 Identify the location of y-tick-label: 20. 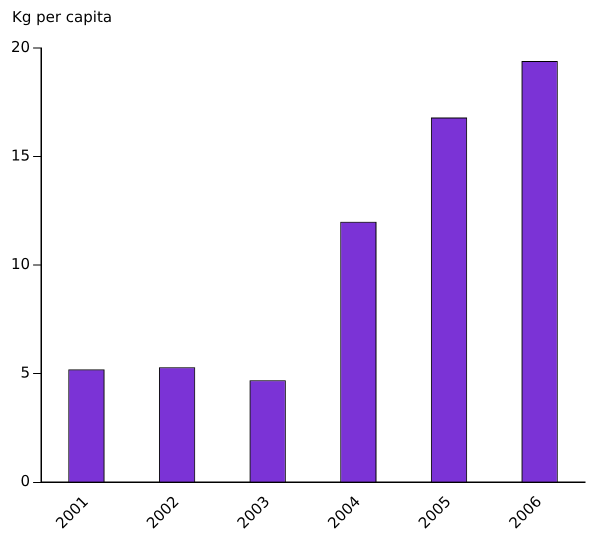
(20, 47).